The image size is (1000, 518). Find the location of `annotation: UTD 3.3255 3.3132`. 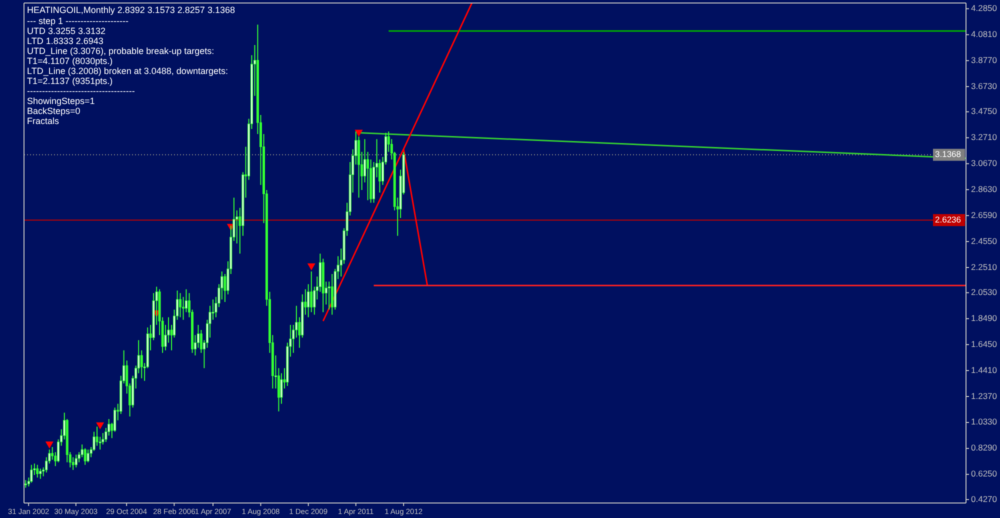

annotation: UTD 3.3255 3.3132 is located at coordinates (66, 31).